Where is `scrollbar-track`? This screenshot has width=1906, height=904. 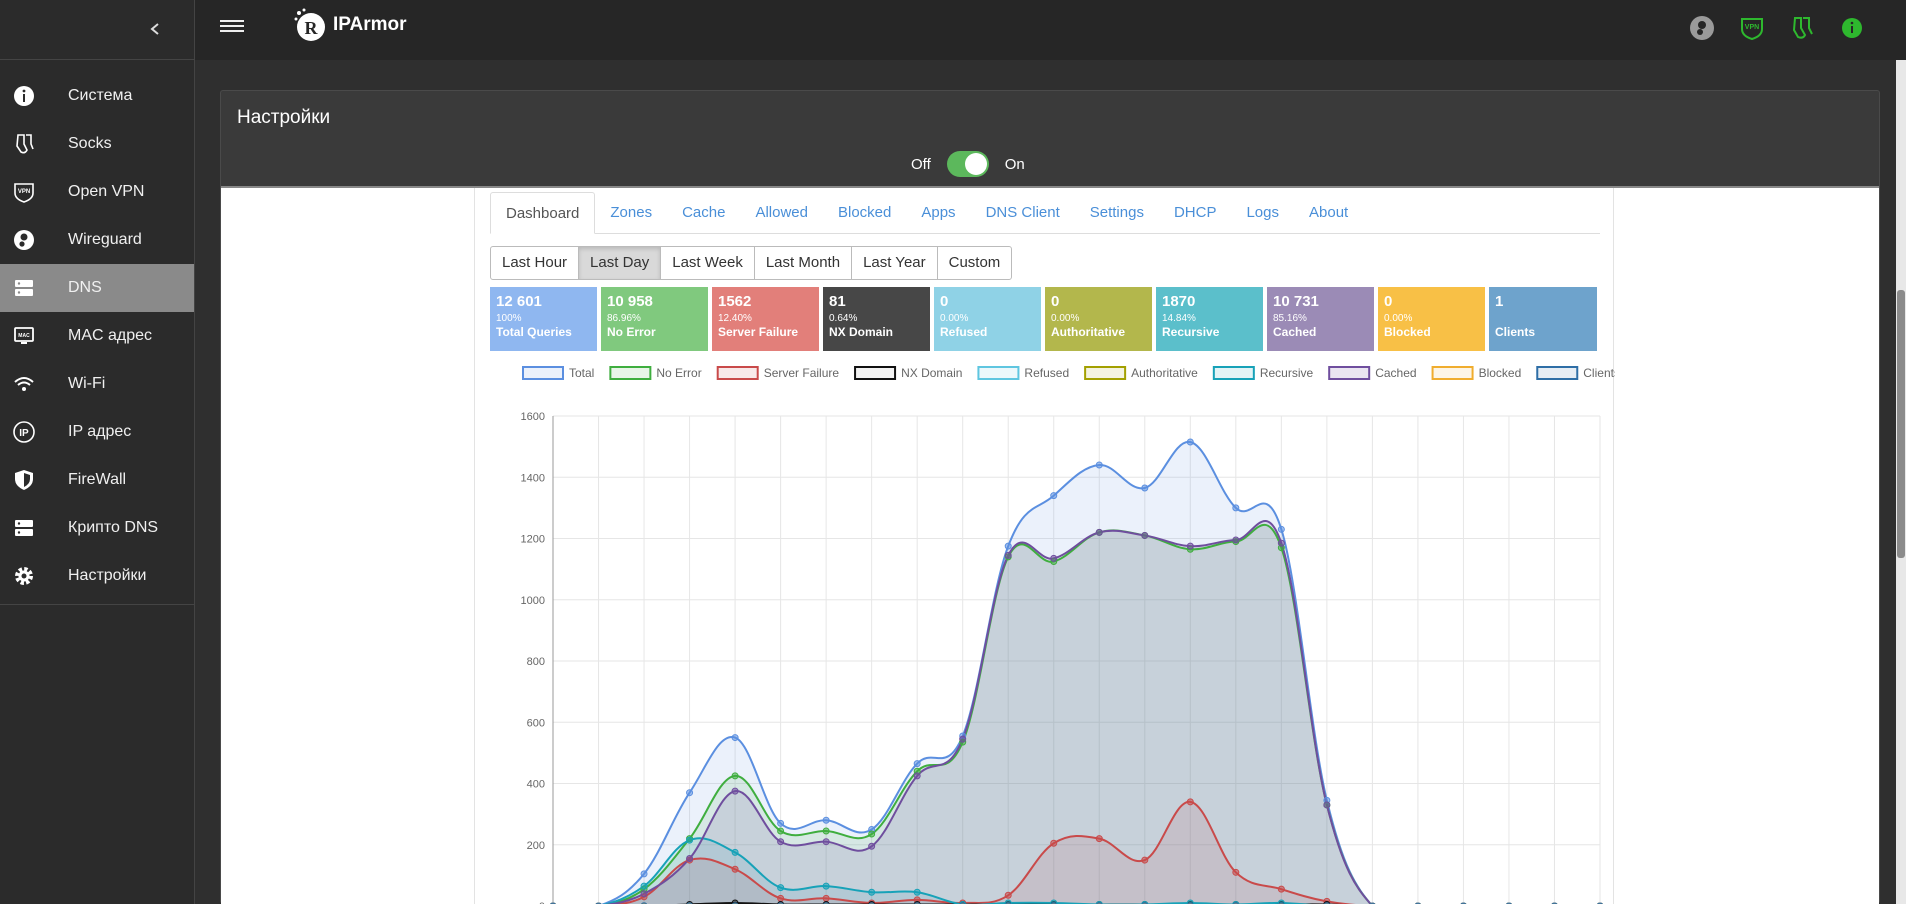
scrollbar-track is located at coordinates (1901, 482).